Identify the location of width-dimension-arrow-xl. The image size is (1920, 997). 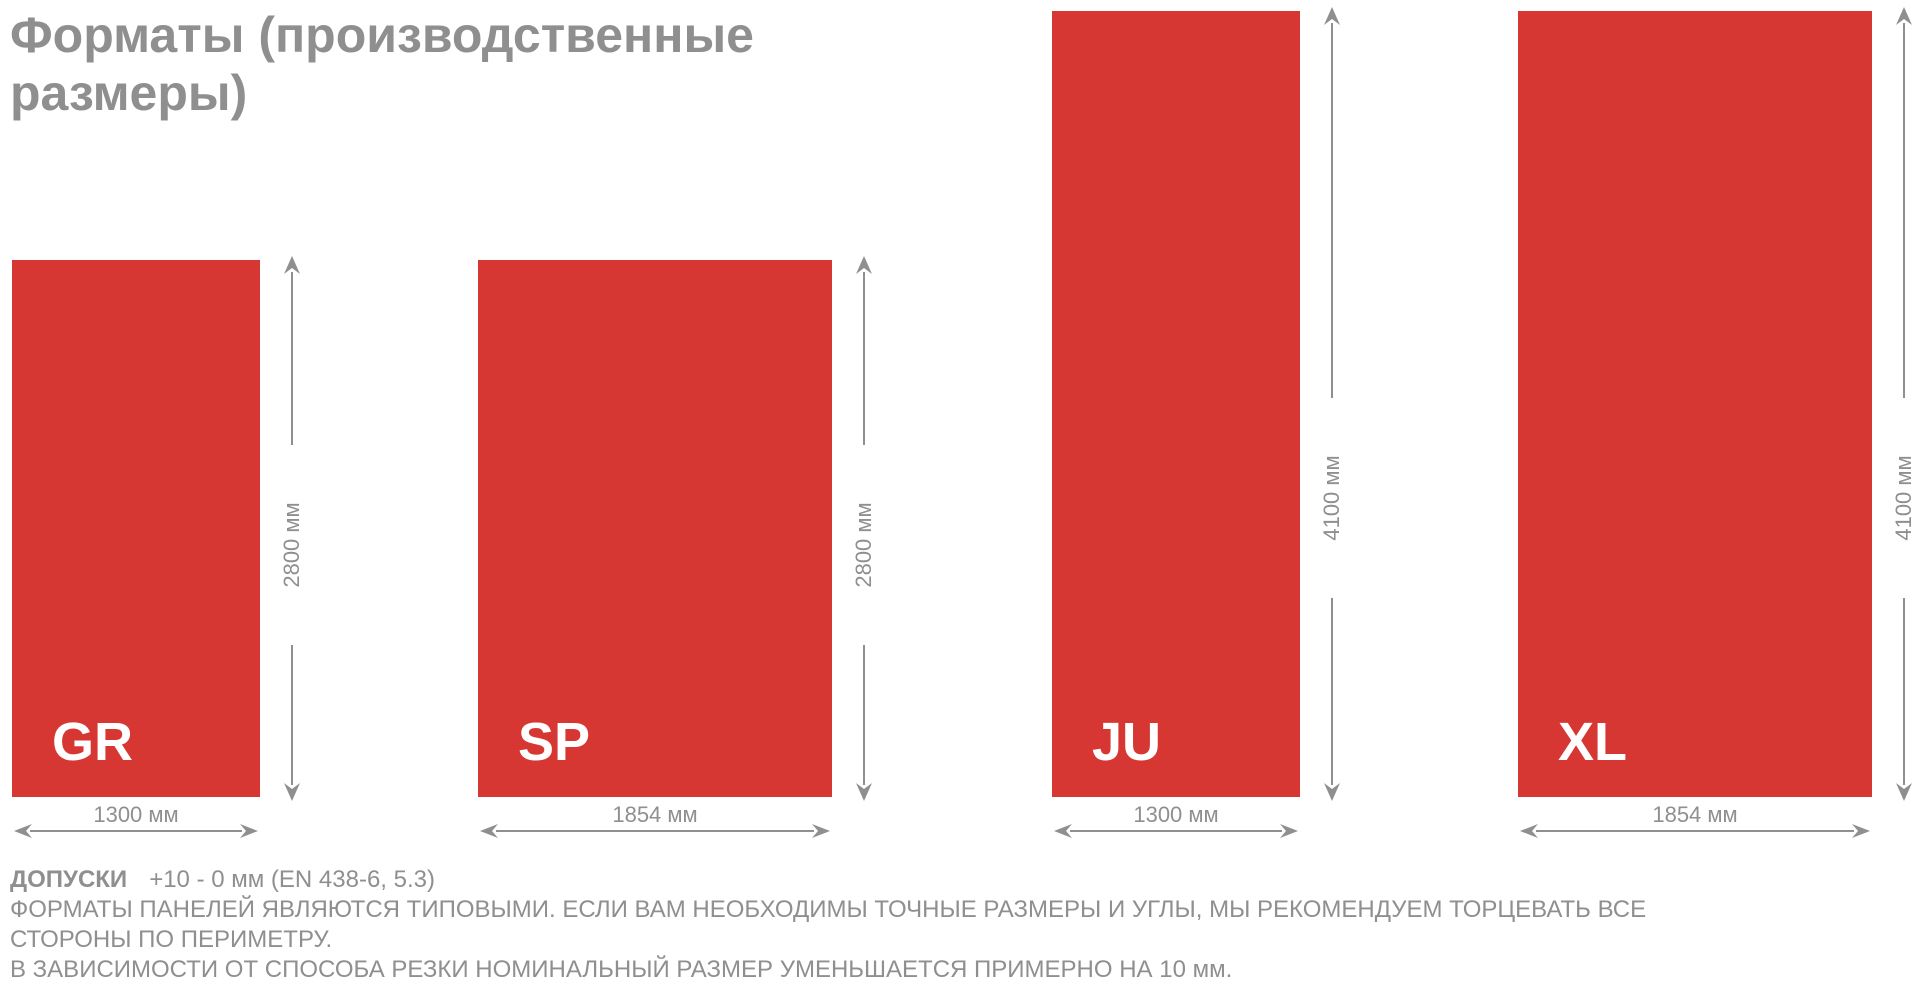
(1695, 831).